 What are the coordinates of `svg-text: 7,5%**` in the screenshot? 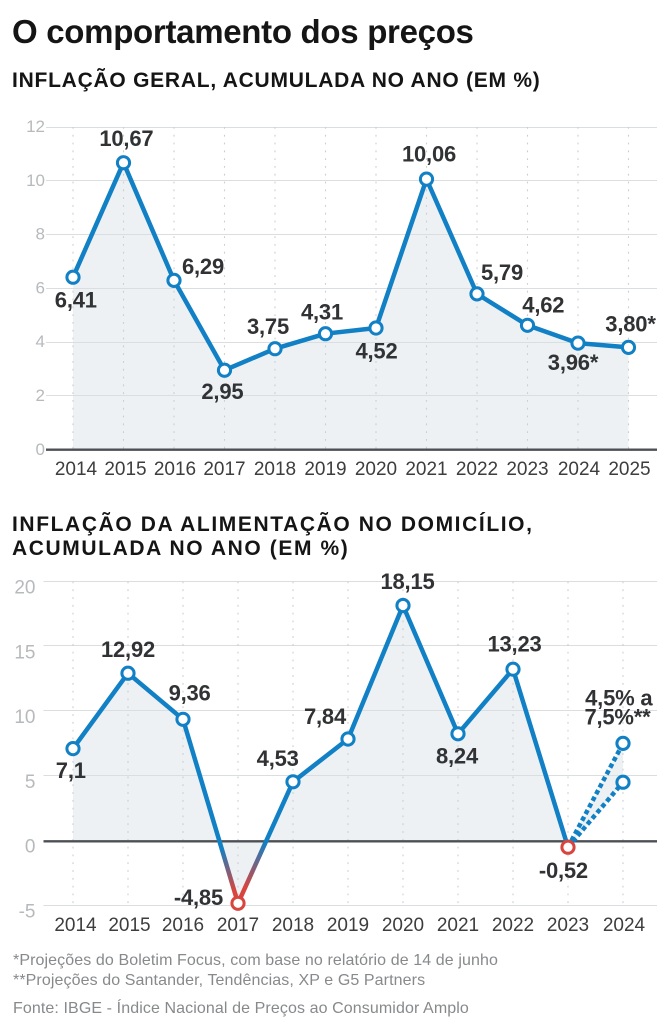 It's located at (617, 717).